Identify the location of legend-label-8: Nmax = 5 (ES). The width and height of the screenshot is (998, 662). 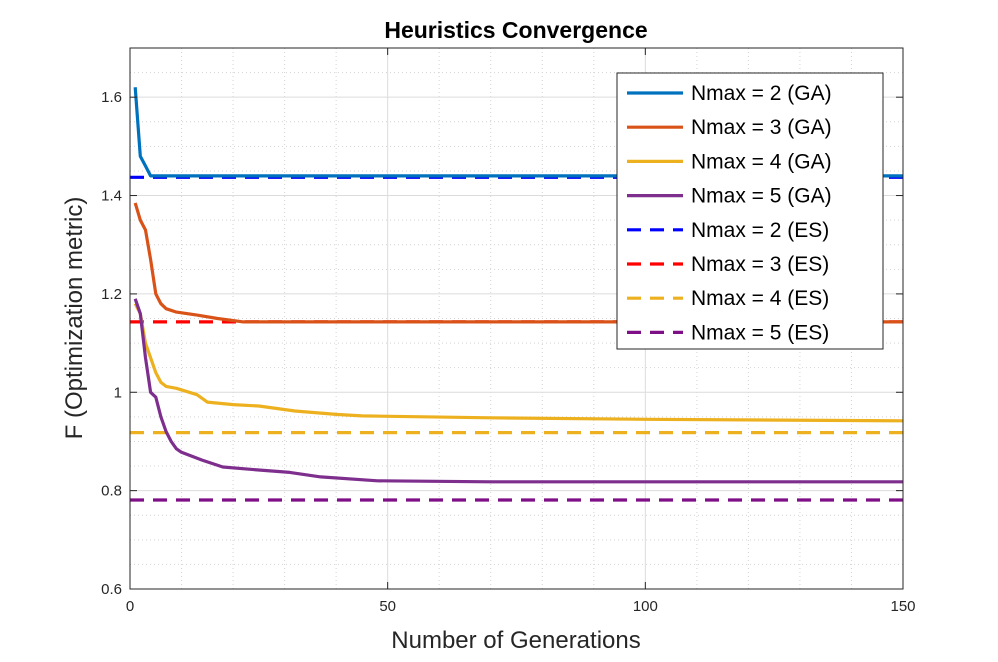
(760, 332).